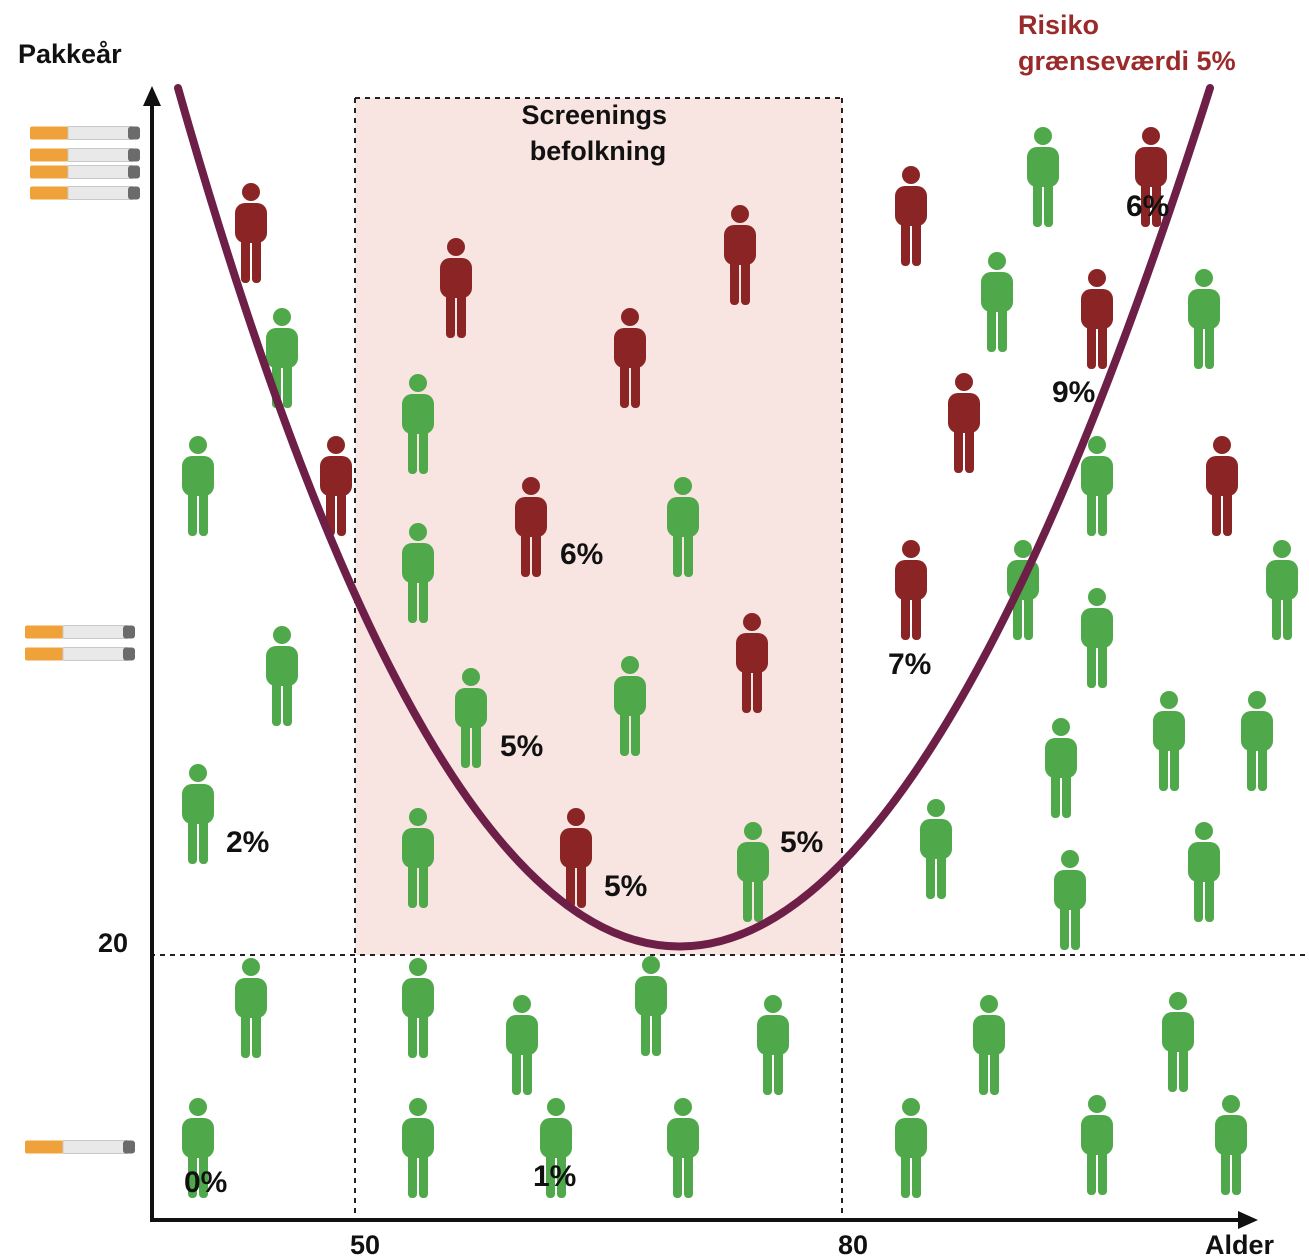 This screenshot has height=1260, width=1309. I want to click on percent-label: 2%, so click(247, 842).